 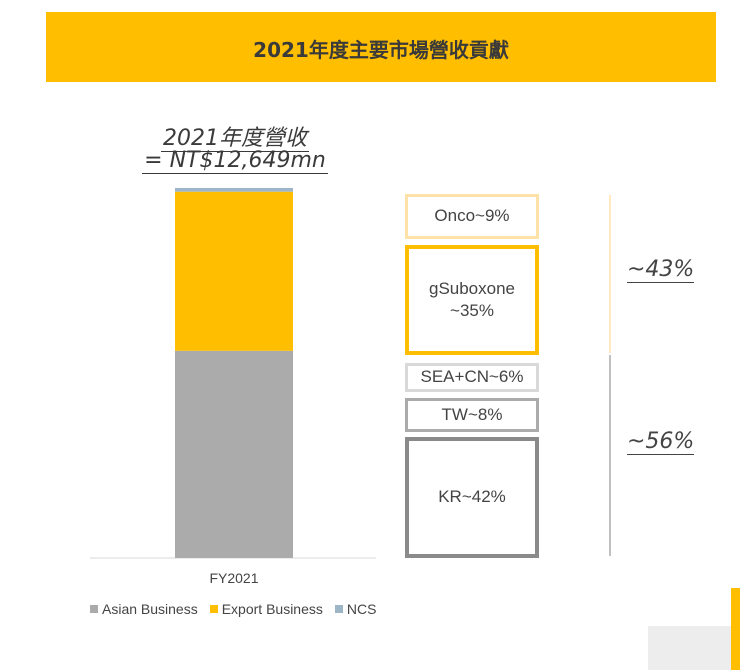 I want to click on legend-swatch-export, so click(x=213, y=609).